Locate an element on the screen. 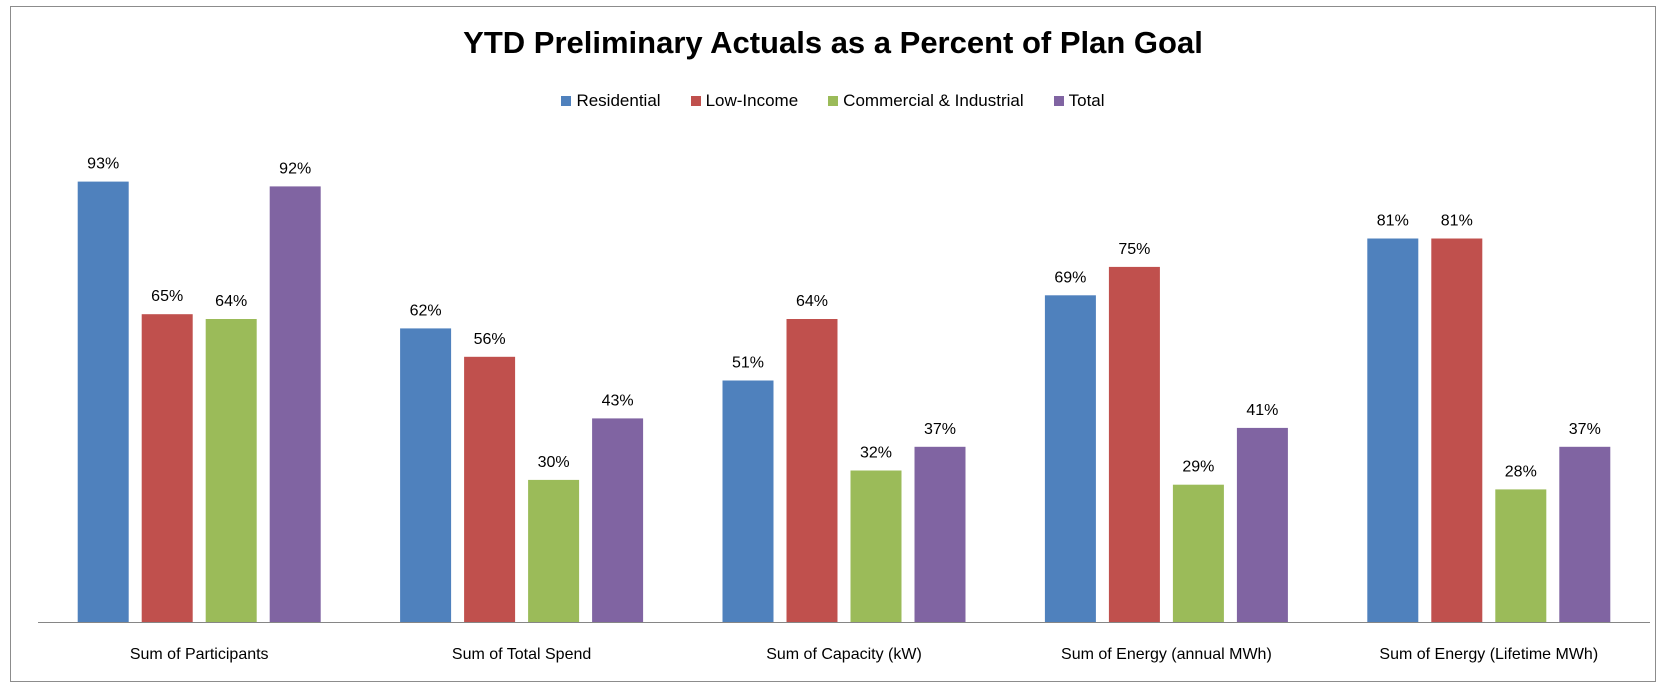 This screenshot has width=1660, height=686. data-label: 29% is located at coordinates (1198, 467).